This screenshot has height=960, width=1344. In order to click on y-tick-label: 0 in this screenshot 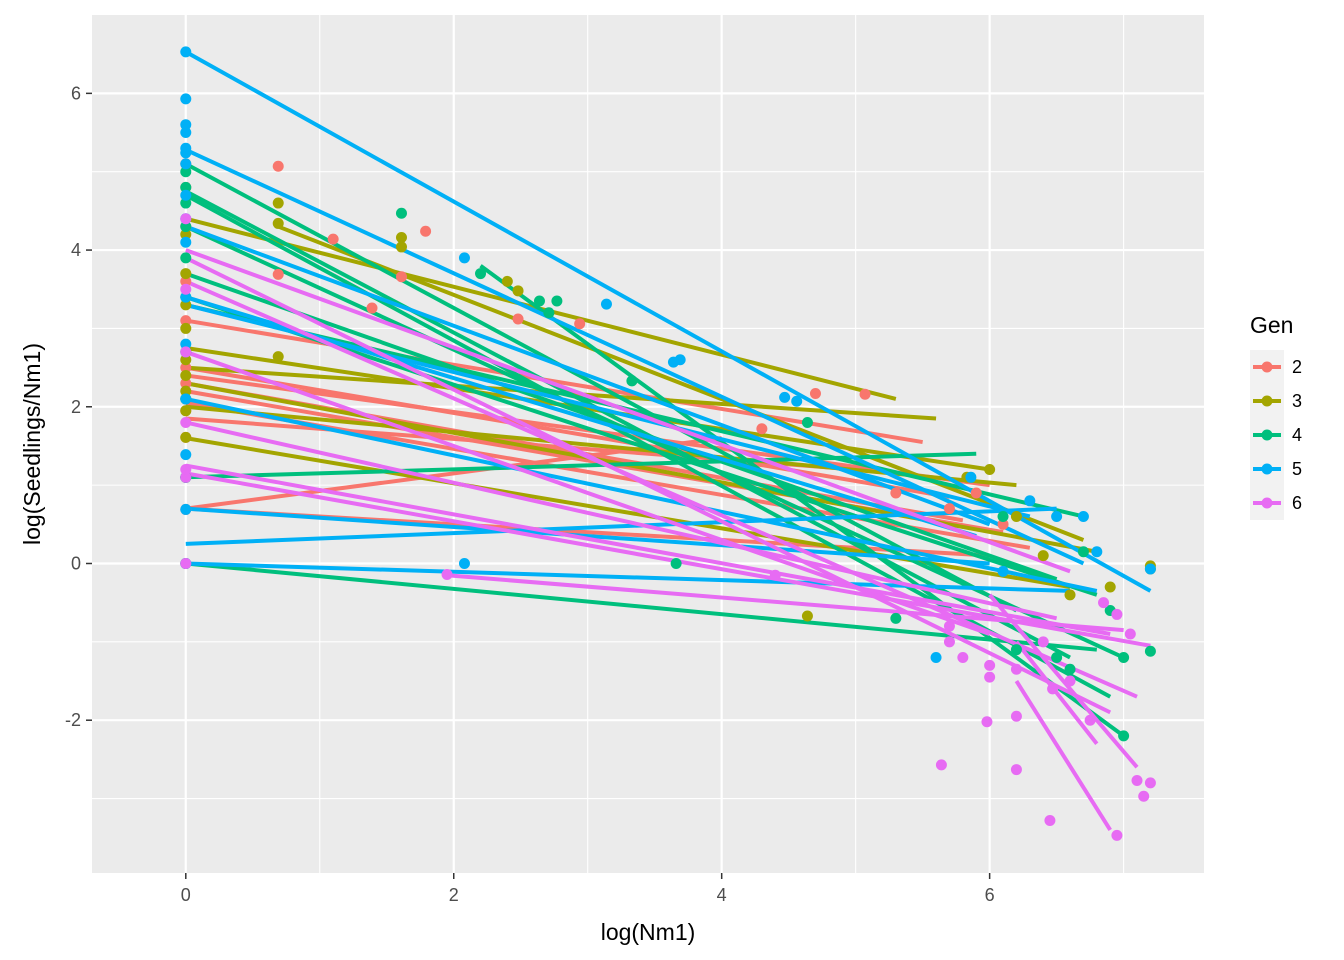, I will do `click(76, 563)`.